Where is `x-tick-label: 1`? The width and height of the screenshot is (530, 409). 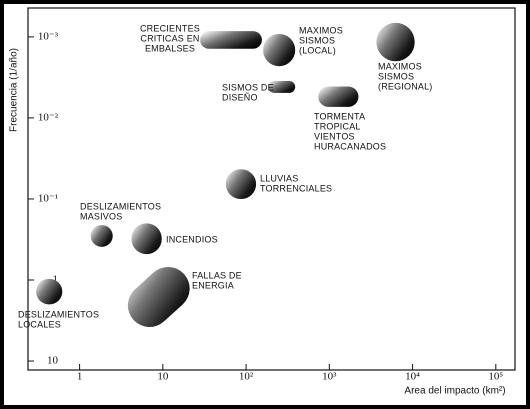 x-tick-label: 1 is located at coordinates (80, 377).